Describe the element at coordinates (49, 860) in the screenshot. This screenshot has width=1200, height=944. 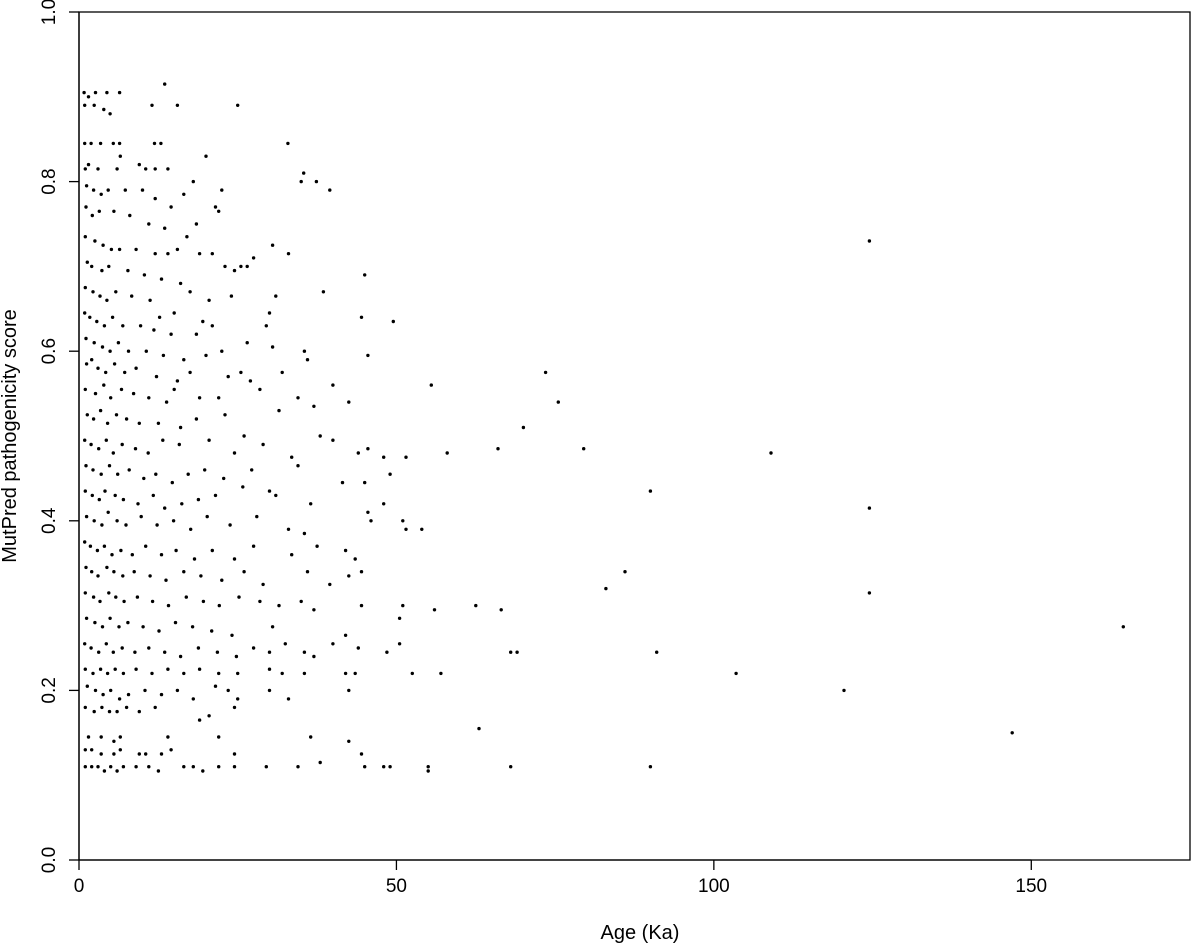
I see `y-tick-label: 0.0` at that location.